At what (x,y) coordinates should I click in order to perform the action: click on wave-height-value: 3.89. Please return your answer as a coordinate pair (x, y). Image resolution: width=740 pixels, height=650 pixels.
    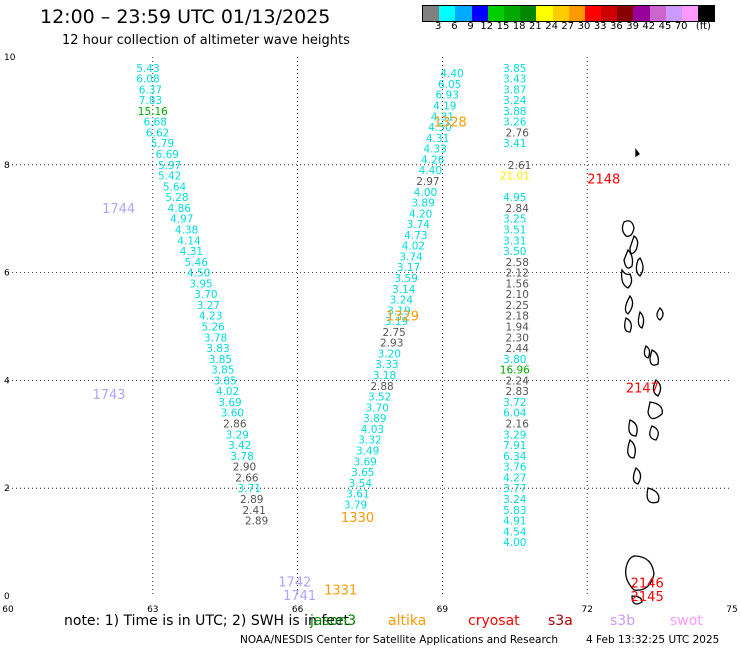
    Looking at the image, I should click on (374, 419).